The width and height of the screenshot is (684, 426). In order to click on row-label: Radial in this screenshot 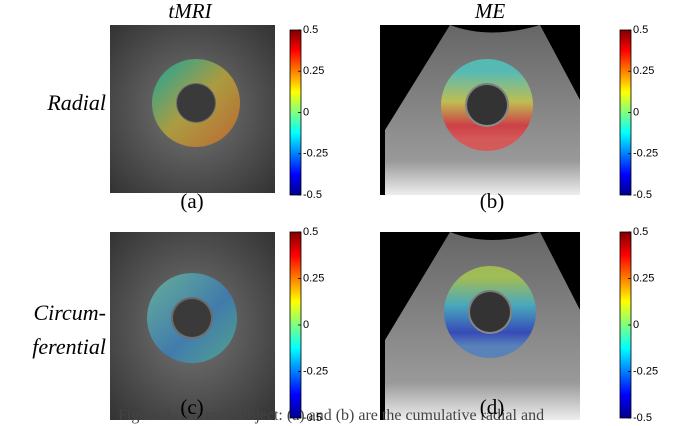, I will do `click(76, 102)`.